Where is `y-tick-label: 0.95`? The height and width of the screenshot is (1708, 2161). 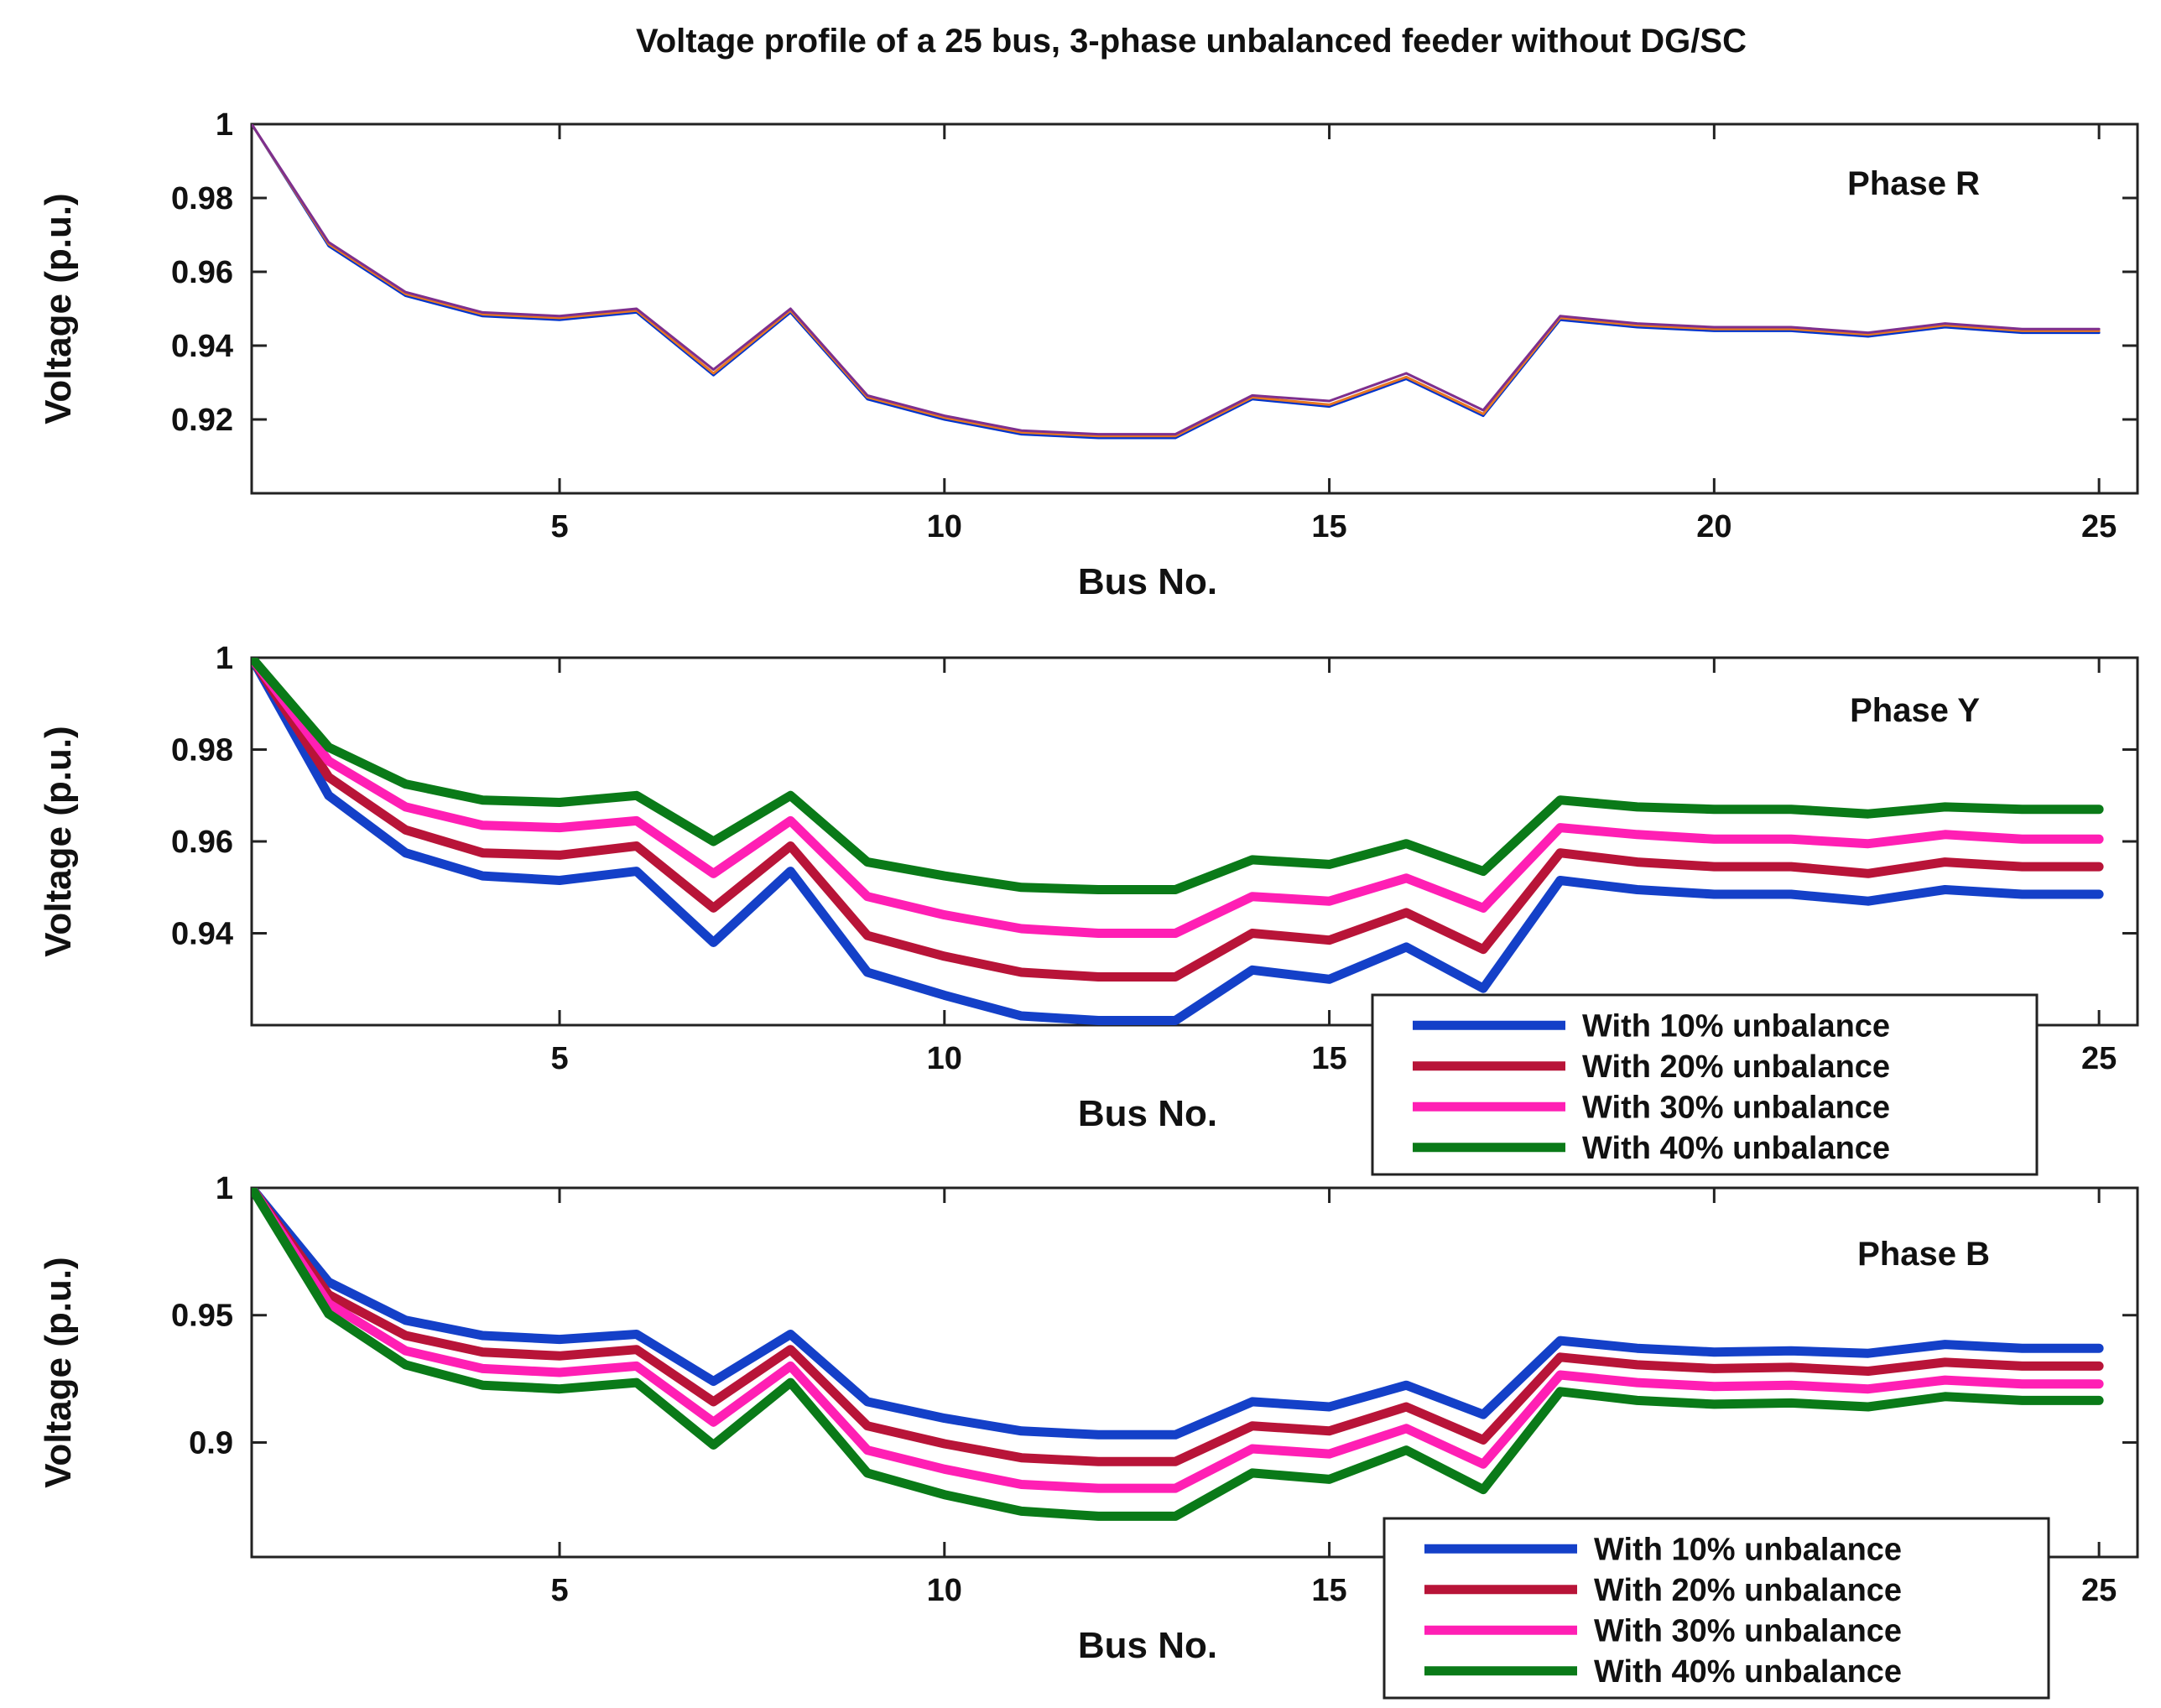
y-tick-label: 0.95 is located at coordinates (202, 1316).